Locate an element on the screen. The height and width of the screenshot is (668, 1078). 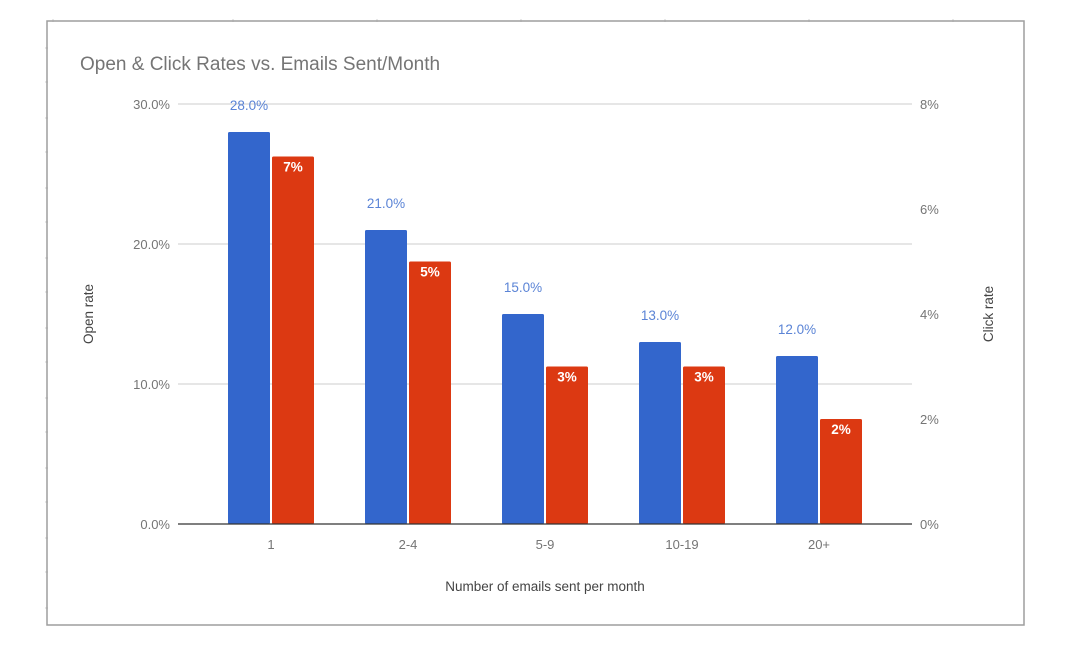
left-tick-label: 20.0% is located at coordinates (151, 244).